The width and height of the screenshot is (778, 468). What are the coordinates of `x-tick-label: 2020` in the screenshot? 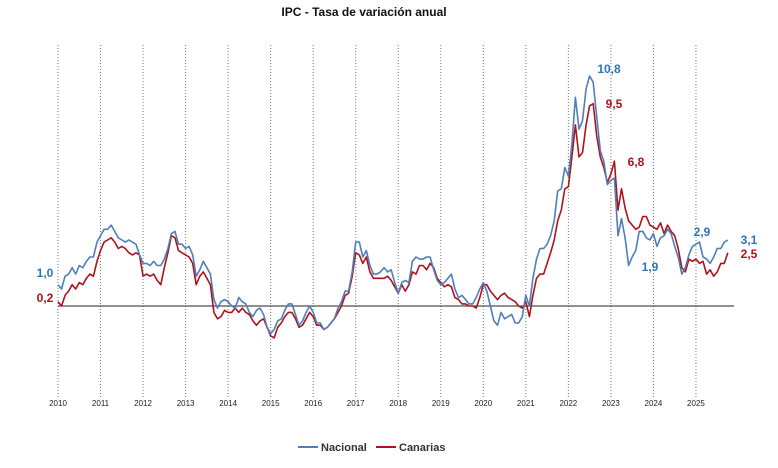 It's located at (483, 403).